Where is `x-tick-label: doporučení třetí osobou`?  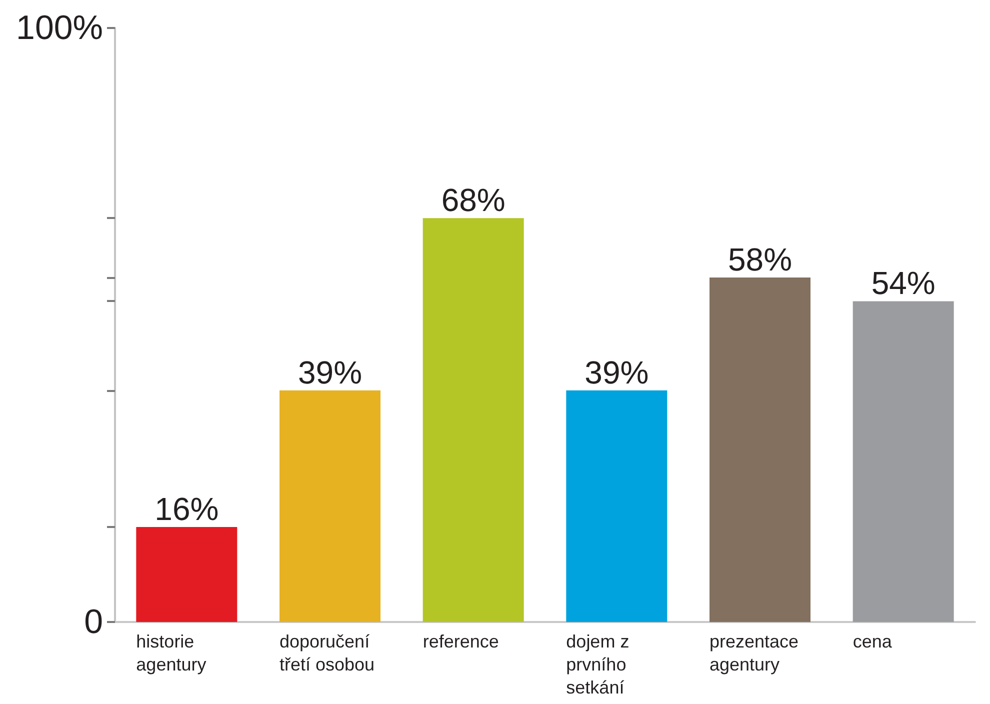
x-tick-label: doporučení třetí osobou is located at coordinates (327, 653).